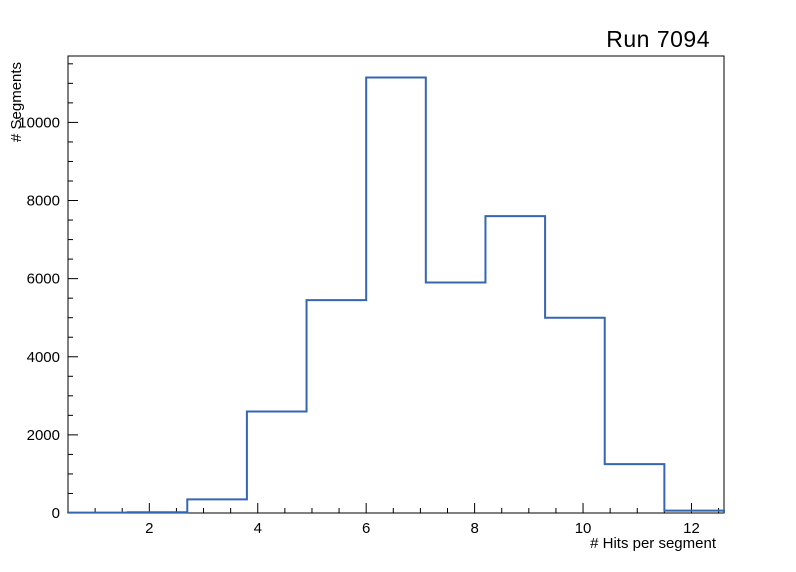 This screenshot has width=796, height=572. Describe the element at coordinates (16, 101) in the screenshot. I see `y-axis-label: # Segments` at that location.